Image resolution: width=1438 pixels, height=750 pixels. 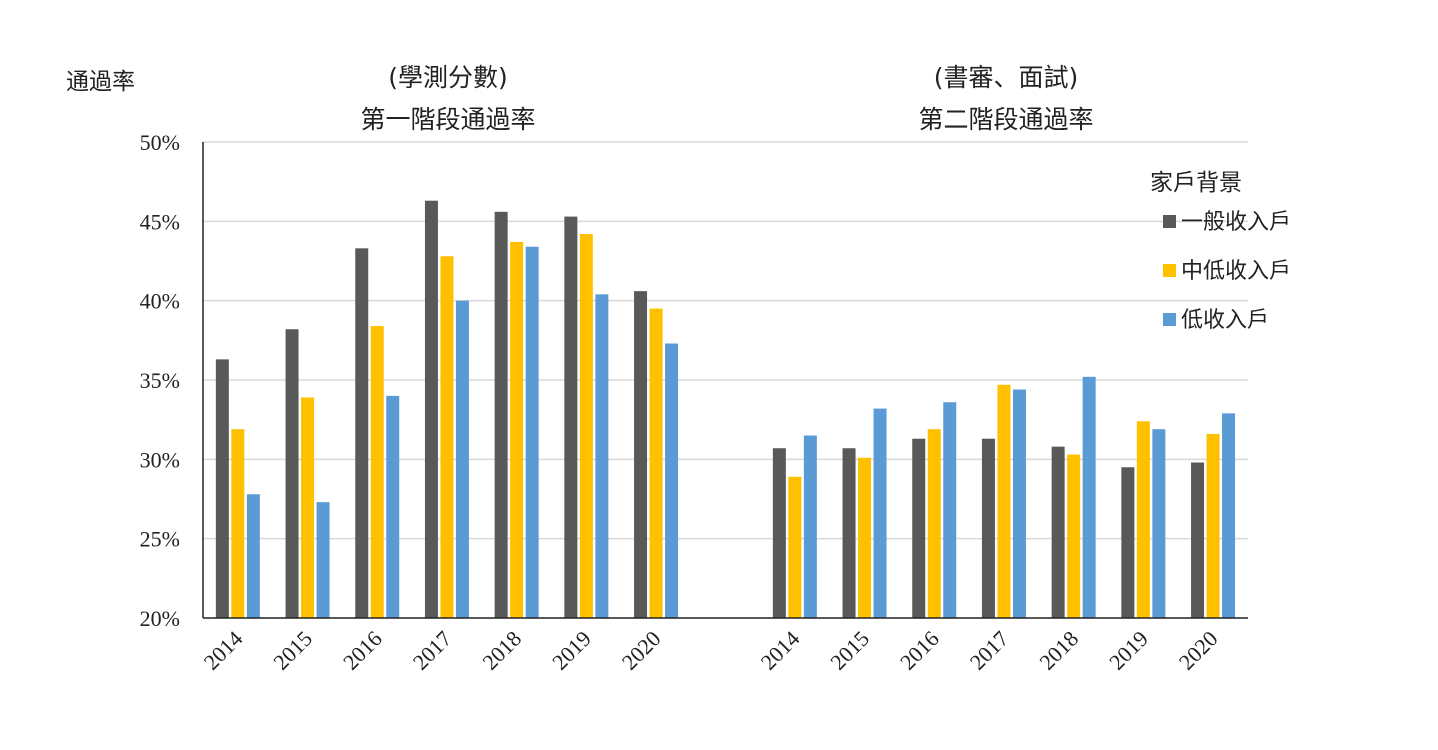 I want to click on y-tick-label: 20%, so click(x=160, y=618).